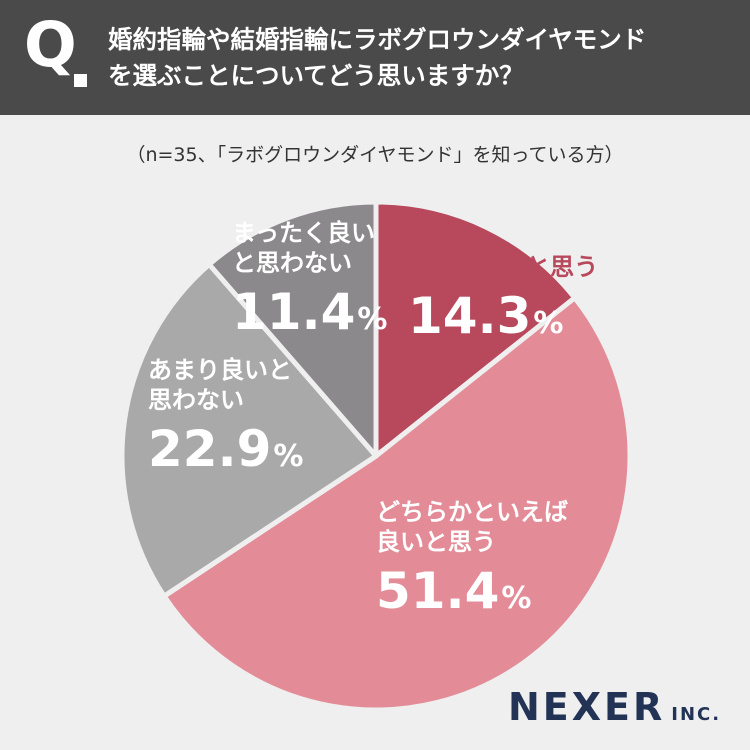 This screenshot has width=750, height=750. I want to click on slice-very-good, so click(475, 329).